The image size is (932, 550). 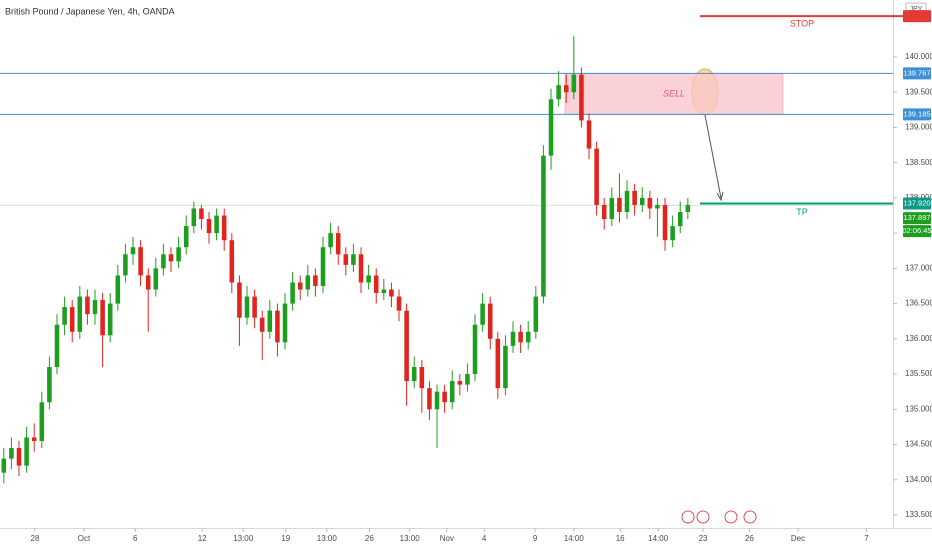 I want to click on x-tick-label: 14:00, so click(x=574, y=538).